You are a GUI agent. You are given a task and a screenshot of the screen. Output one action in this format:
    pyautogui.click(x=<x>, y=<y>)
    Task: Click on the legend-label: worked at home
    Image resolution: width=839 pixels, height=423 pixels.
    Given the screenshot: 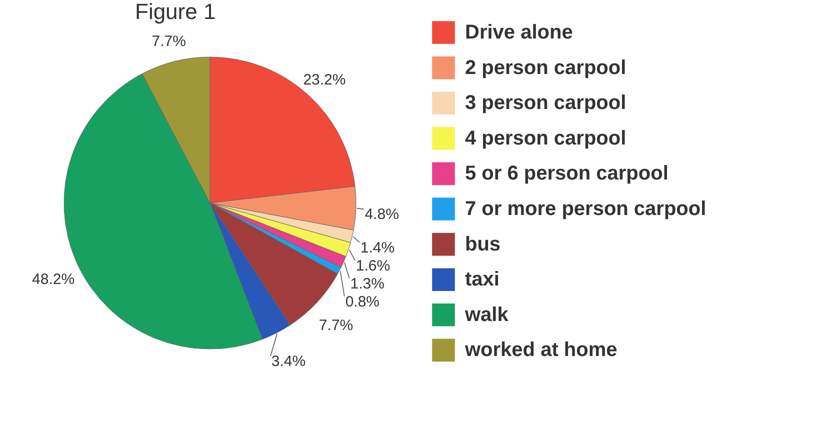 What is the action you would take?
    pyautogui.click(x=541, y=350)
    